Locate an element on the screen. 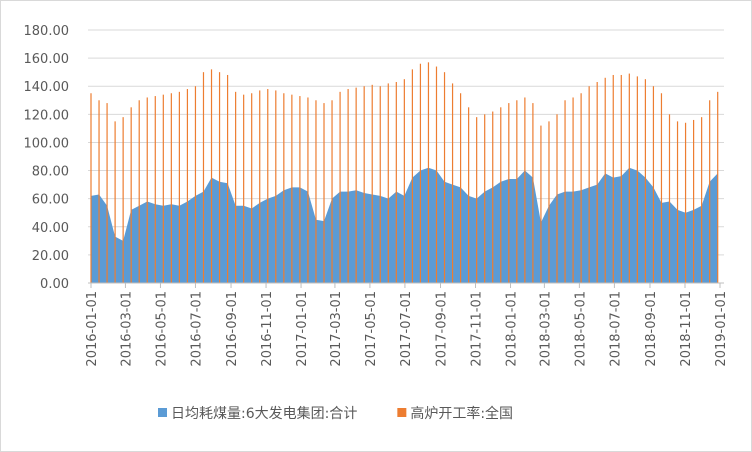 The width and height of the screenshot is (752, 452). x-tick-label: 2018-03-01 is located at coordinates (545, 329).